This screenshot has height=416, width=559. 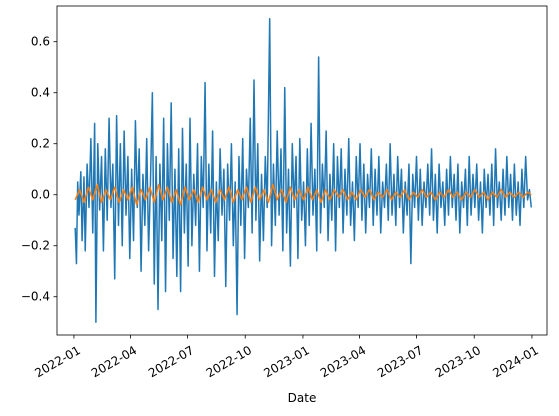 I want to click on y-tick-label: −0.2, so click(x=35, y=246).